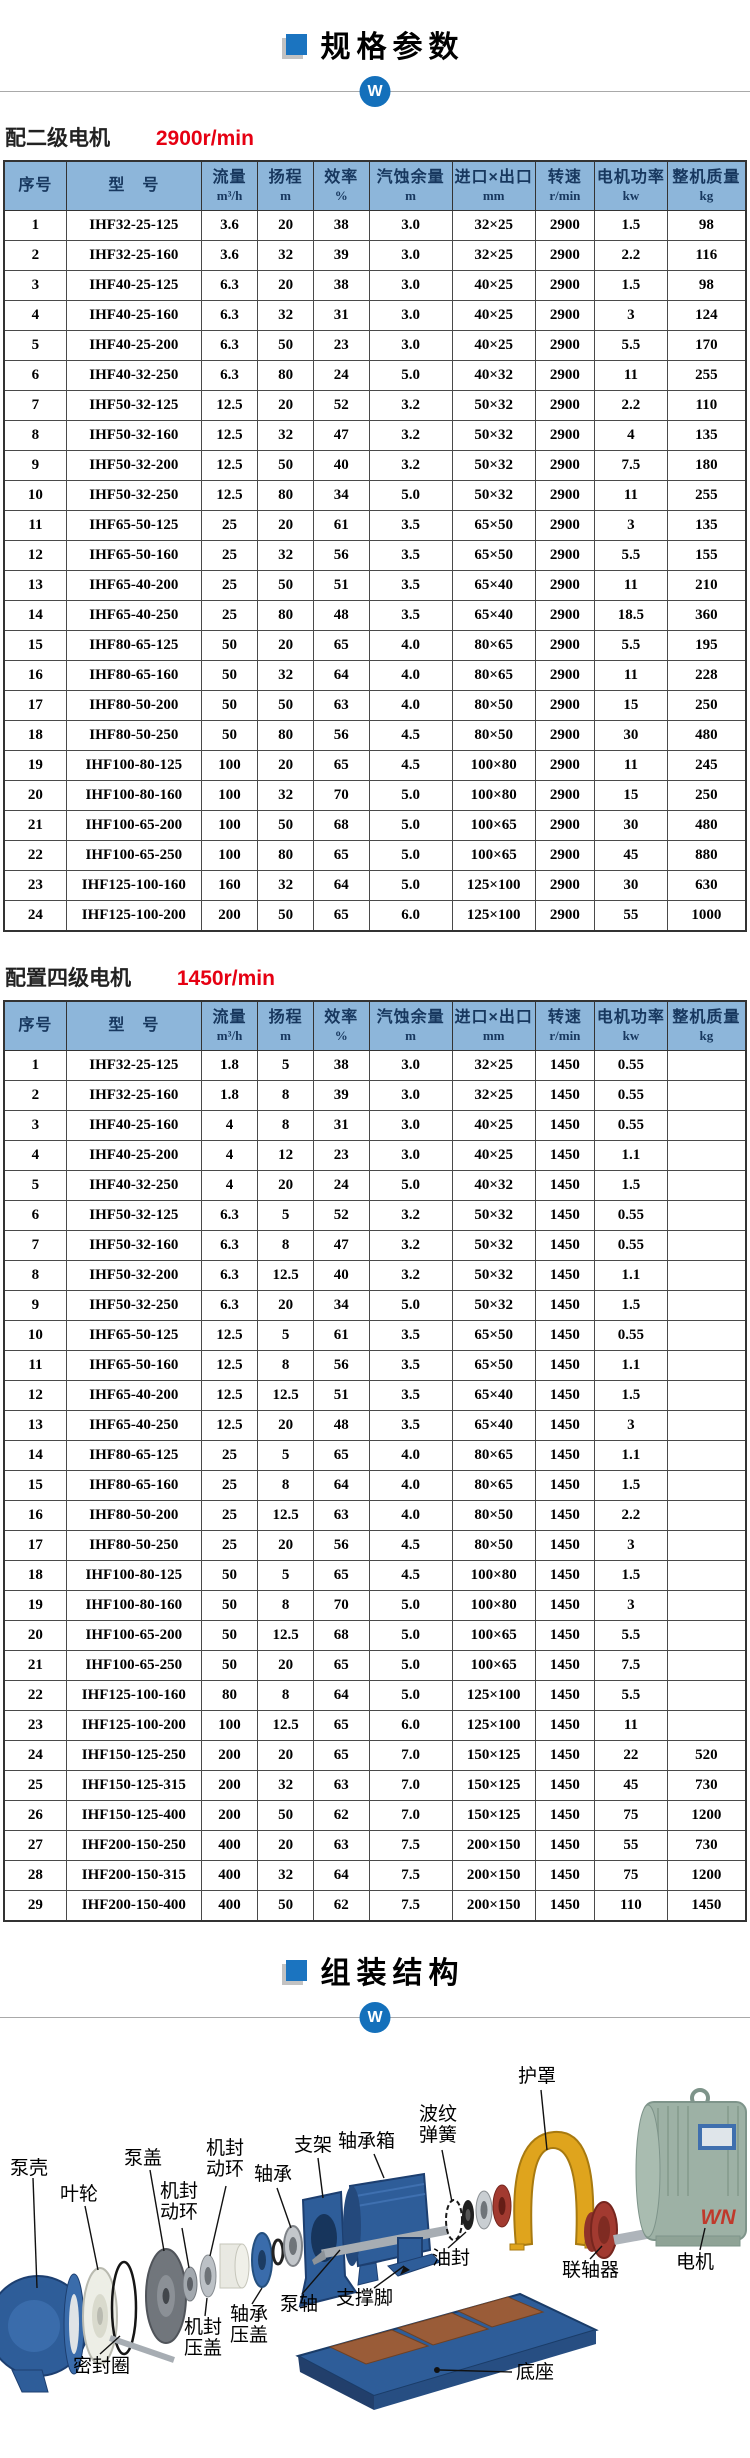 The width and height of the screenshot is (750, 2458). I want to click on col-index: 21, so click(35, 825).